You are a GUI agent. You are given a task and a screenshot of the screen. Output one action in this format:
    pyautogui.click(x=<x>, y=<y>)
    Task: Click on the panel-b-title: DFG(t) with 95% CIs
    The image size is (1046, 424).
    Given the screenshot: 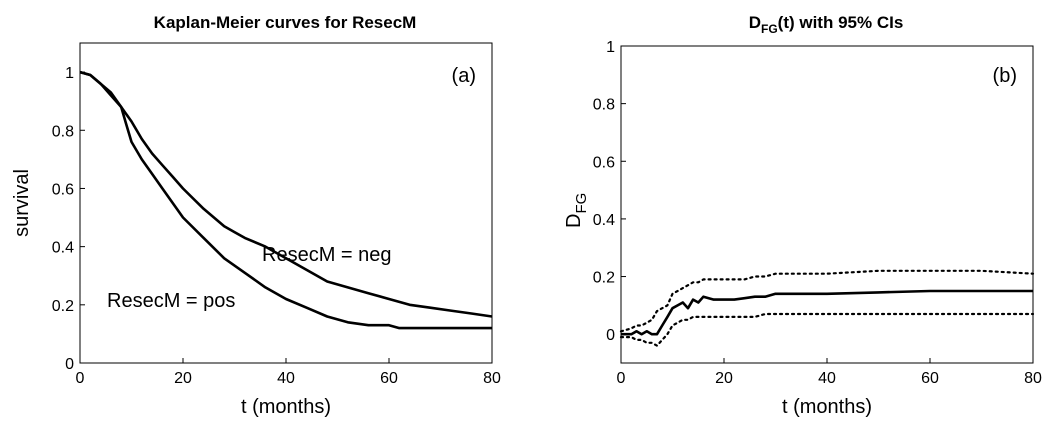 What is the action you would take?
    pyautogui.click(x=826, y=24)
    